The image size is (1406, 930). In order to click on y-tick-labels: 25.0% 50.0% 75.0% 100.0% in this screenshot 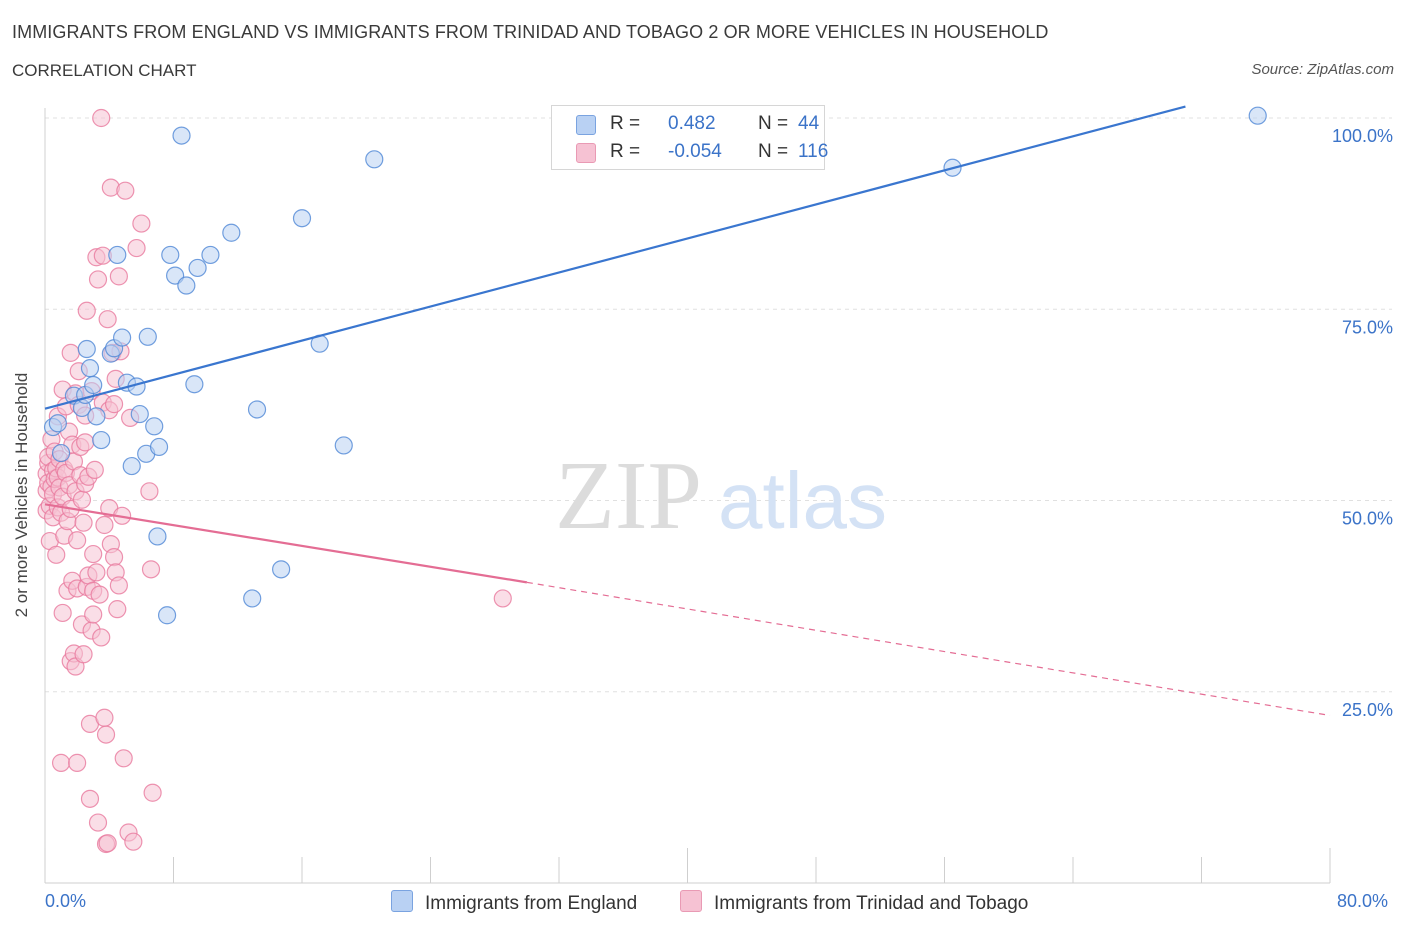, I will do `click(1362, 423)`.